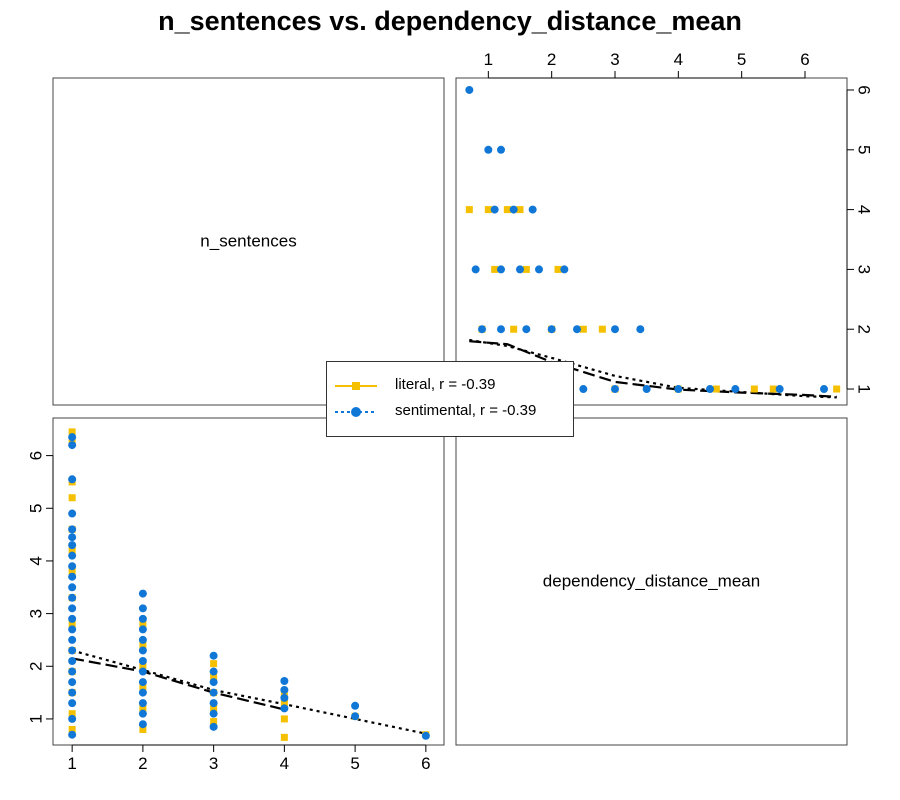 This screenshot has width=900, height=800. I want to click on x-tick-label-top-right-6: 6, so click(804, 59).